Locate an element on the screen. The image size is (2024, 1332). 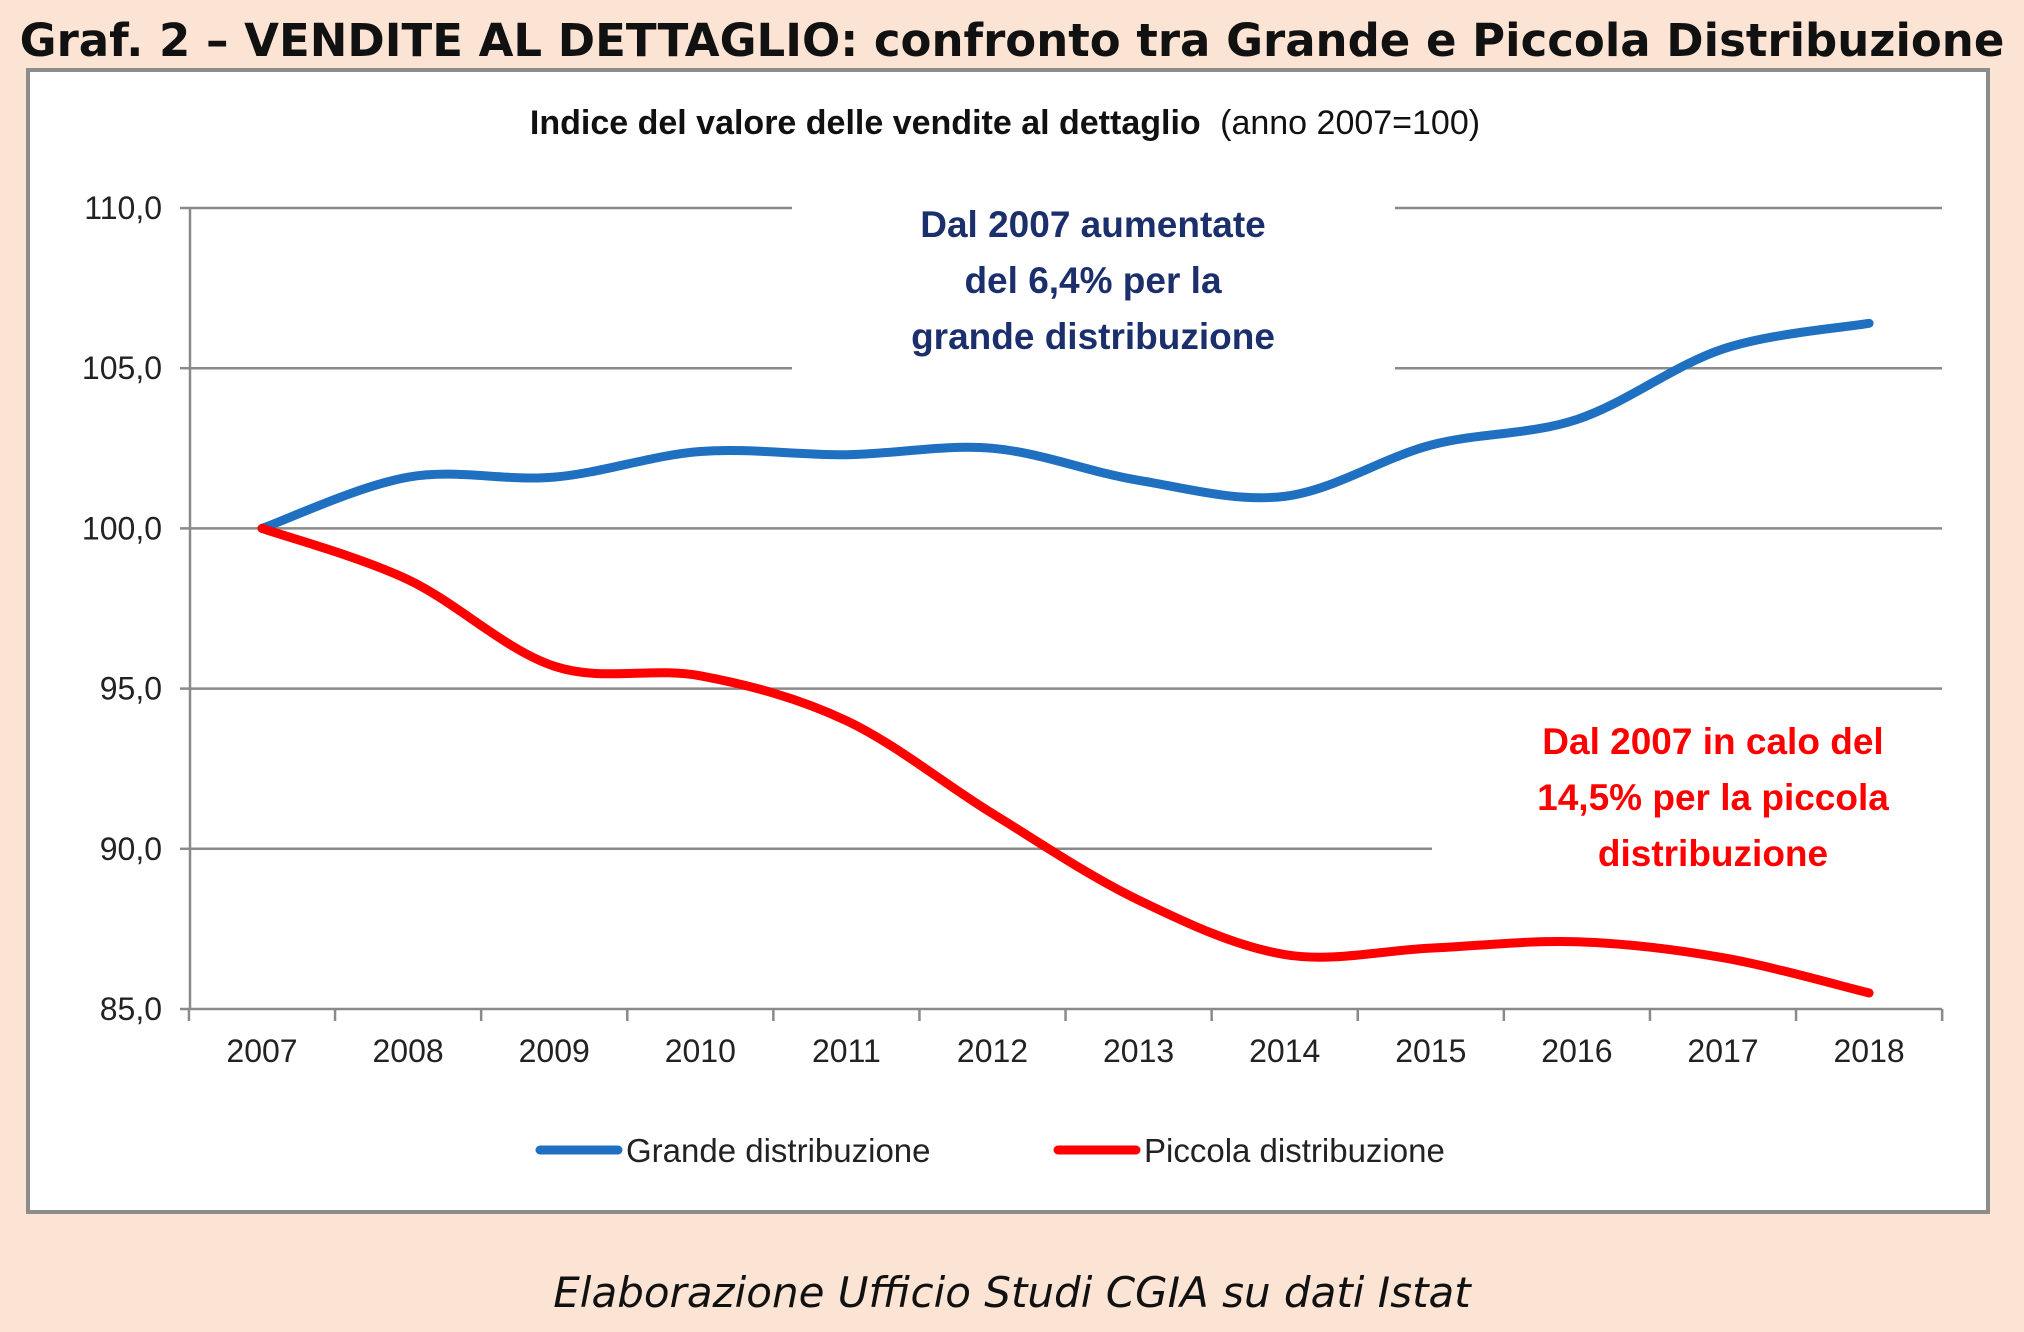
y-tick-label: 110,0 is located at coordinates (123, 208).